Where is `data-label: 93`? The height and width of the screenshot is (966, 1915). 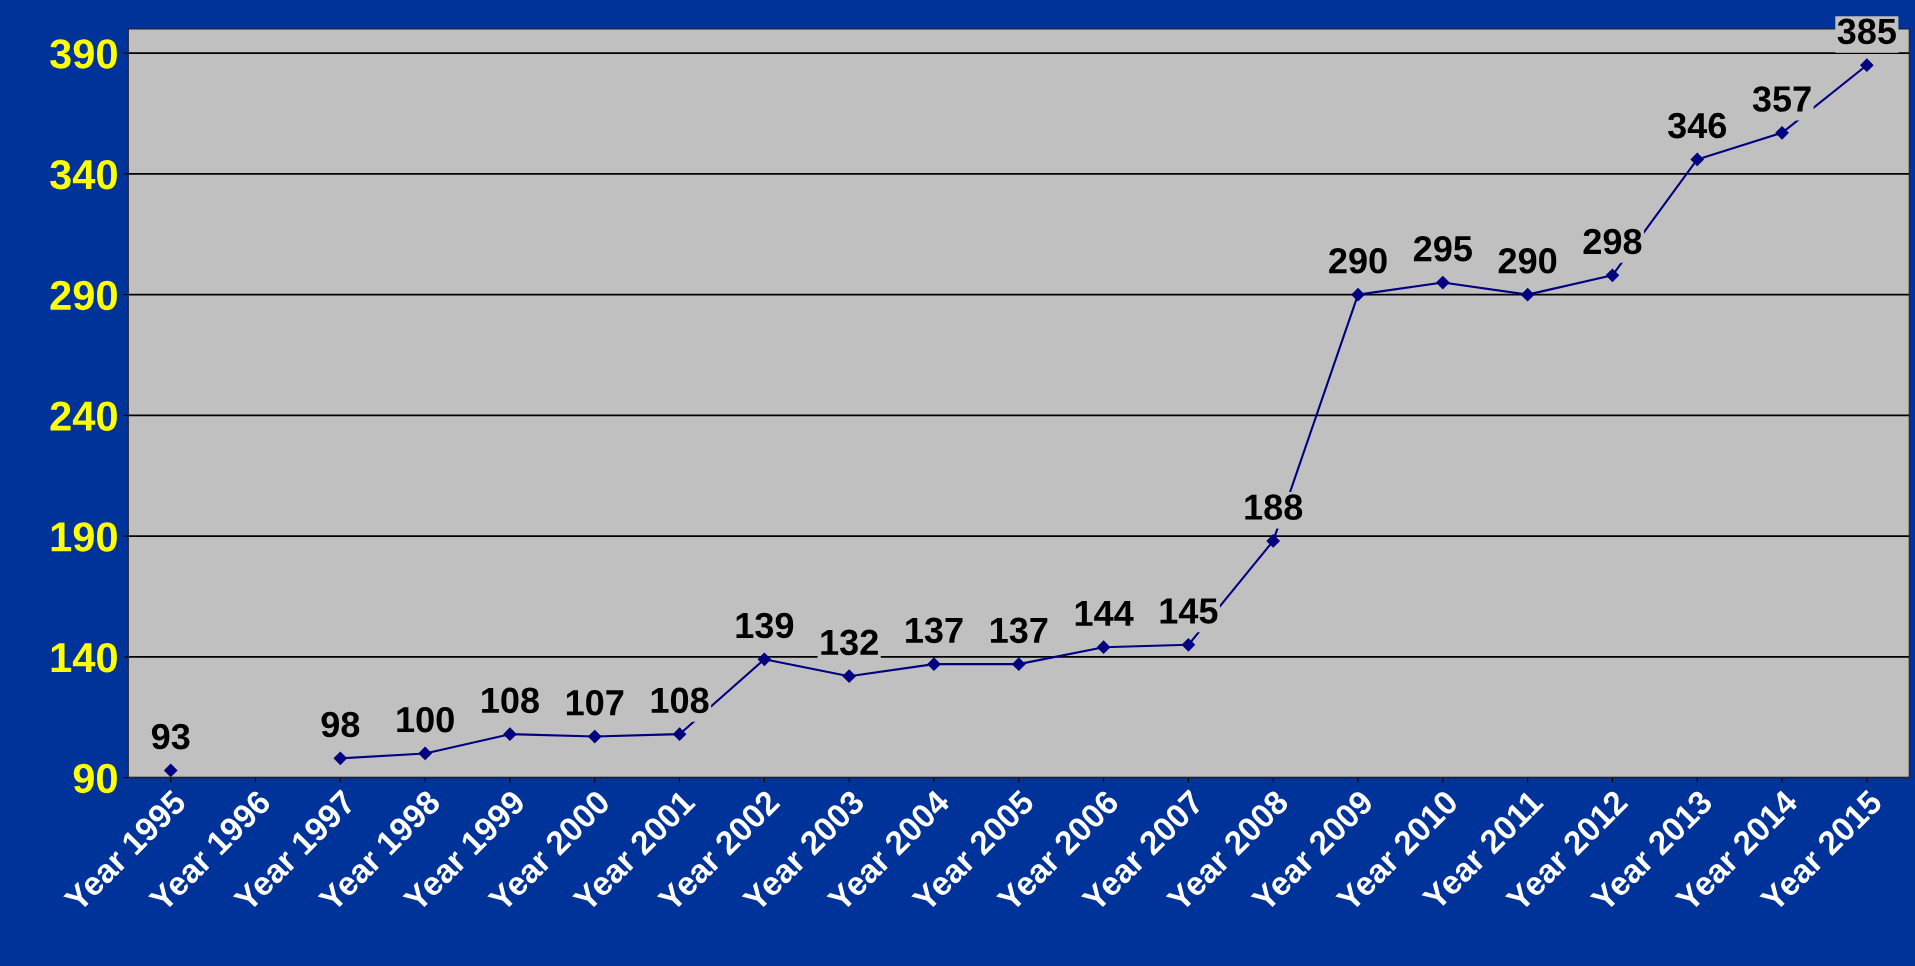
data-label: 93 is located at coordinates (170, 736).